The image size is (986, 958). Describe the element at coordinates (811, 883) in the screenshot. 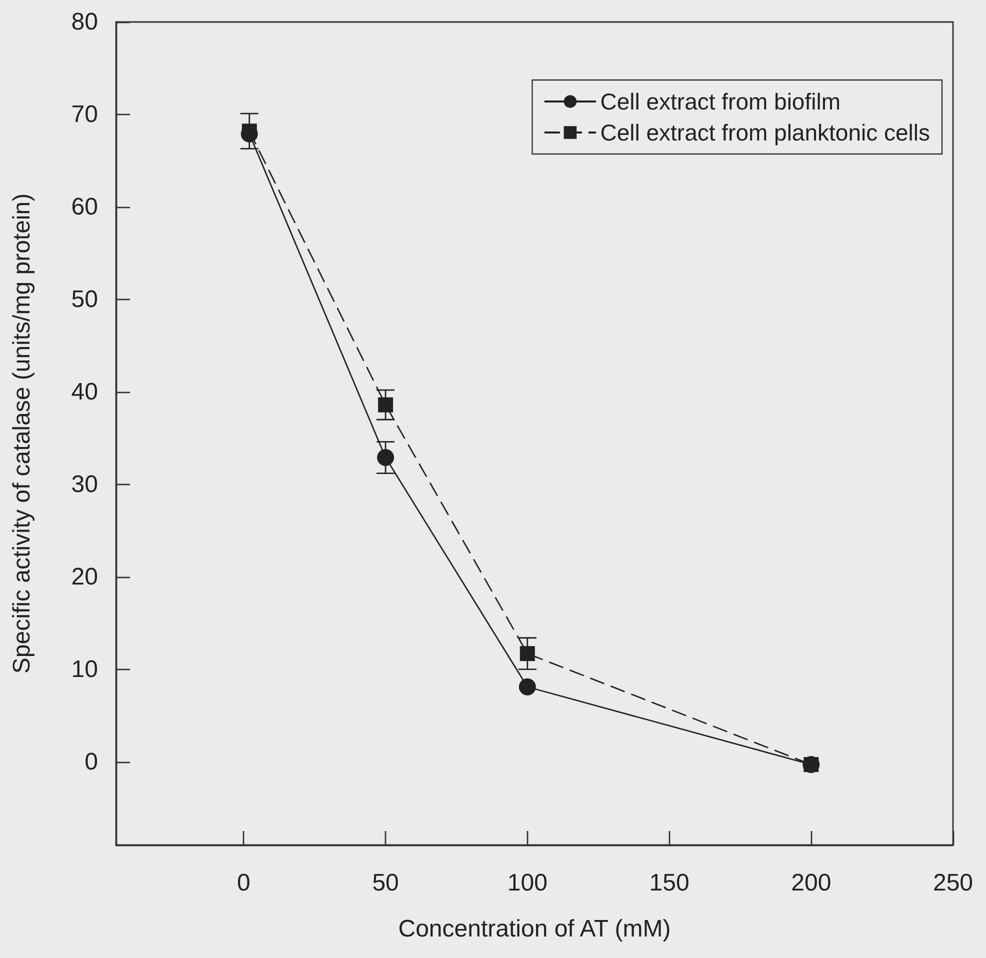

I see `x-tick-label: 200` at that location.